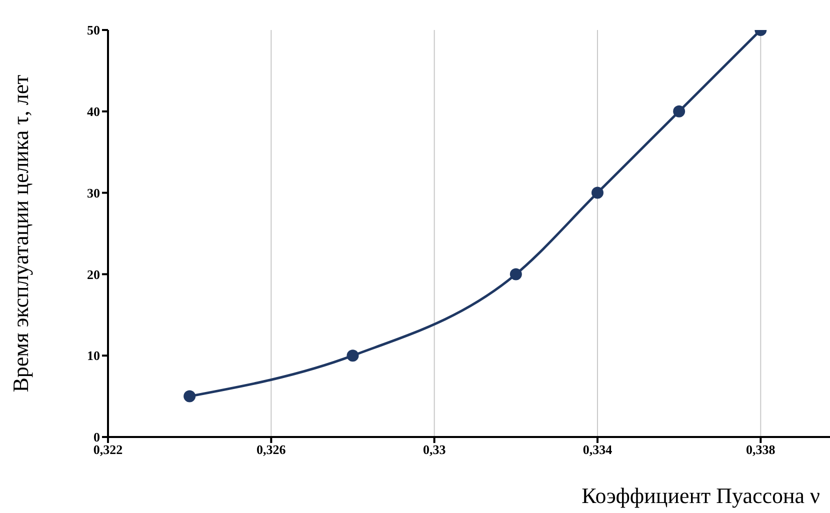  I want to click on y-tick-label: 50, so click(93, 30).